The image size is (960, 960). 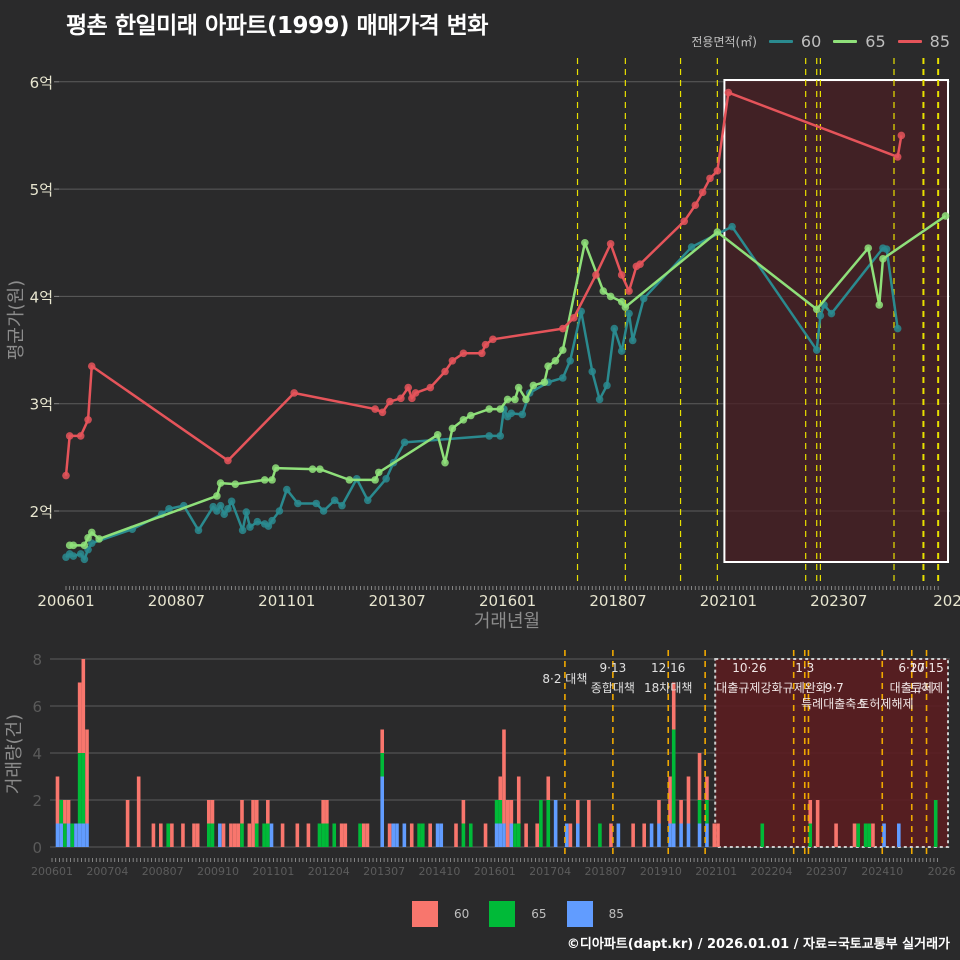 What do you see at coordinates (277, 26) in the screenshot?
I see `chart-title: 평촌 한일미래 아파트(1999) 매매가격 변화` at bounding box center [277, 26].